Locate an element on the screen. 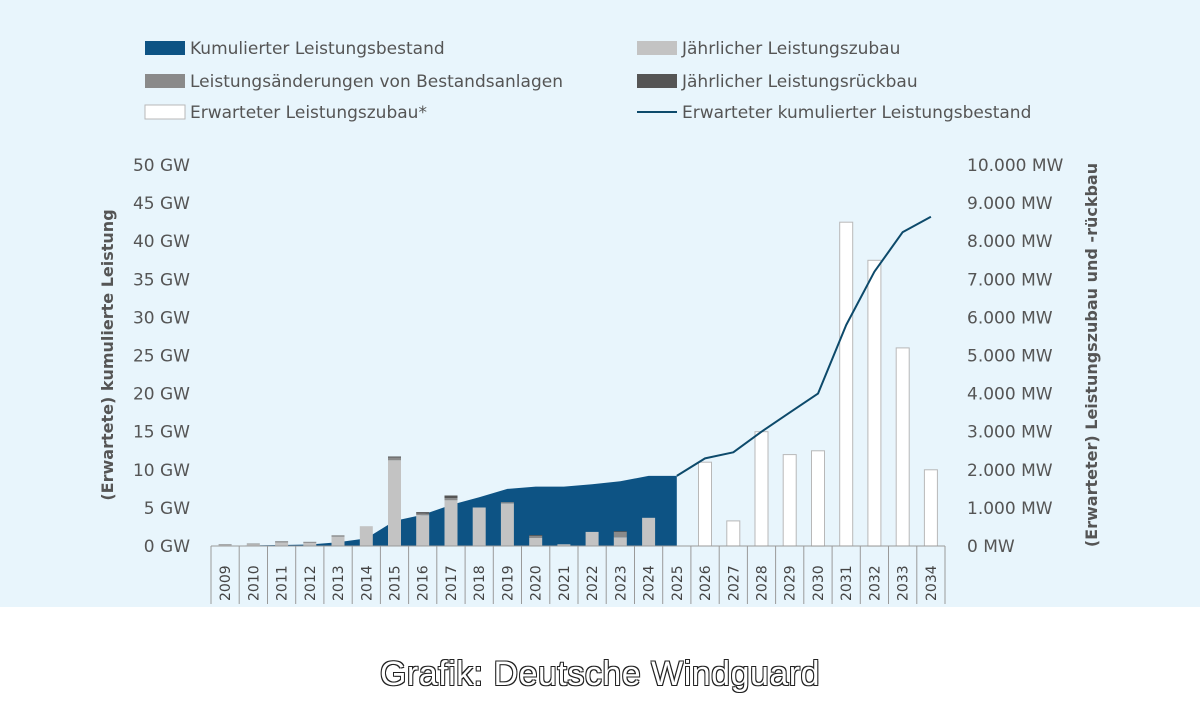 This screenshot has height=712, width=1200. x-tick-label: 2034 is located at coordinates (932, 583).